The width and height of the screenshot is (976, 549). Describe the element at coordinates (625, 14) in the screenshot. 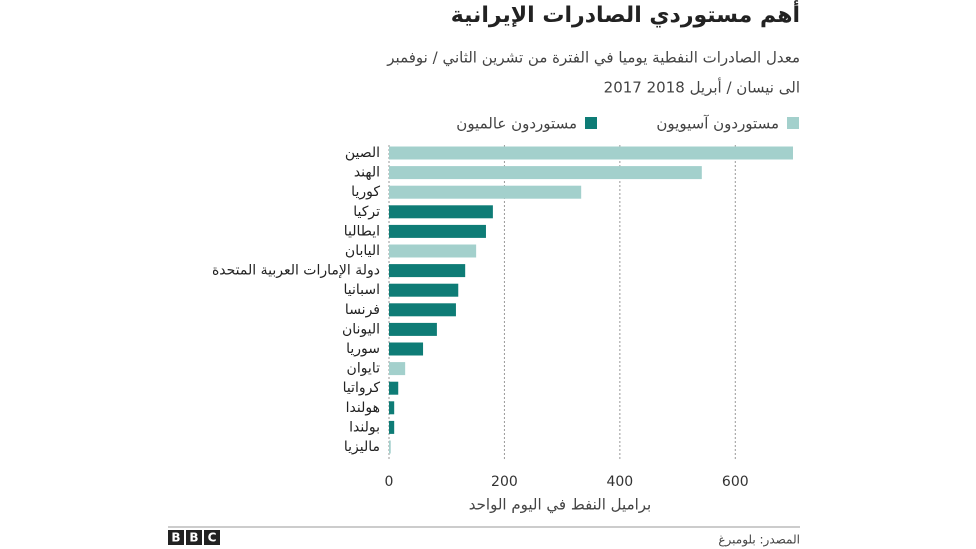

I see `chart-title: أهم مستوردي الصادرات الإيرانية` at that location.